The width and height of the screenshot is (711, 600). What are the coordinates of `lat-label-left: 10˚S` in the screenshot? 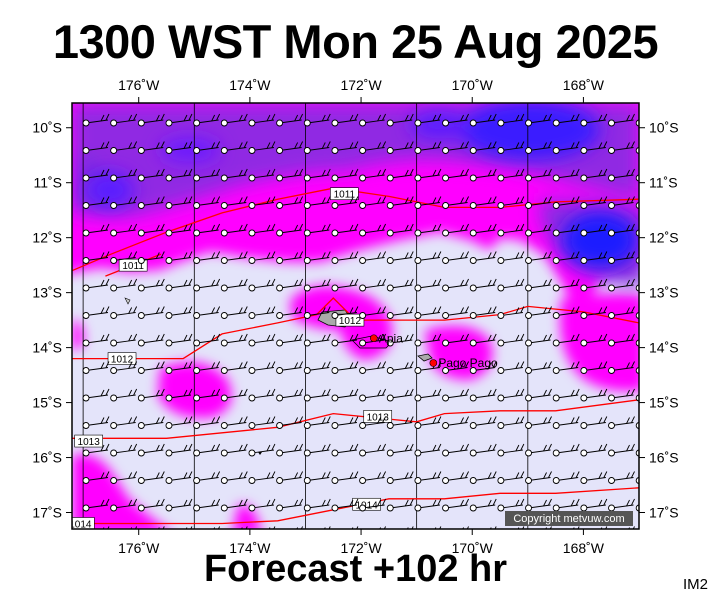 It's located at (47, 128).